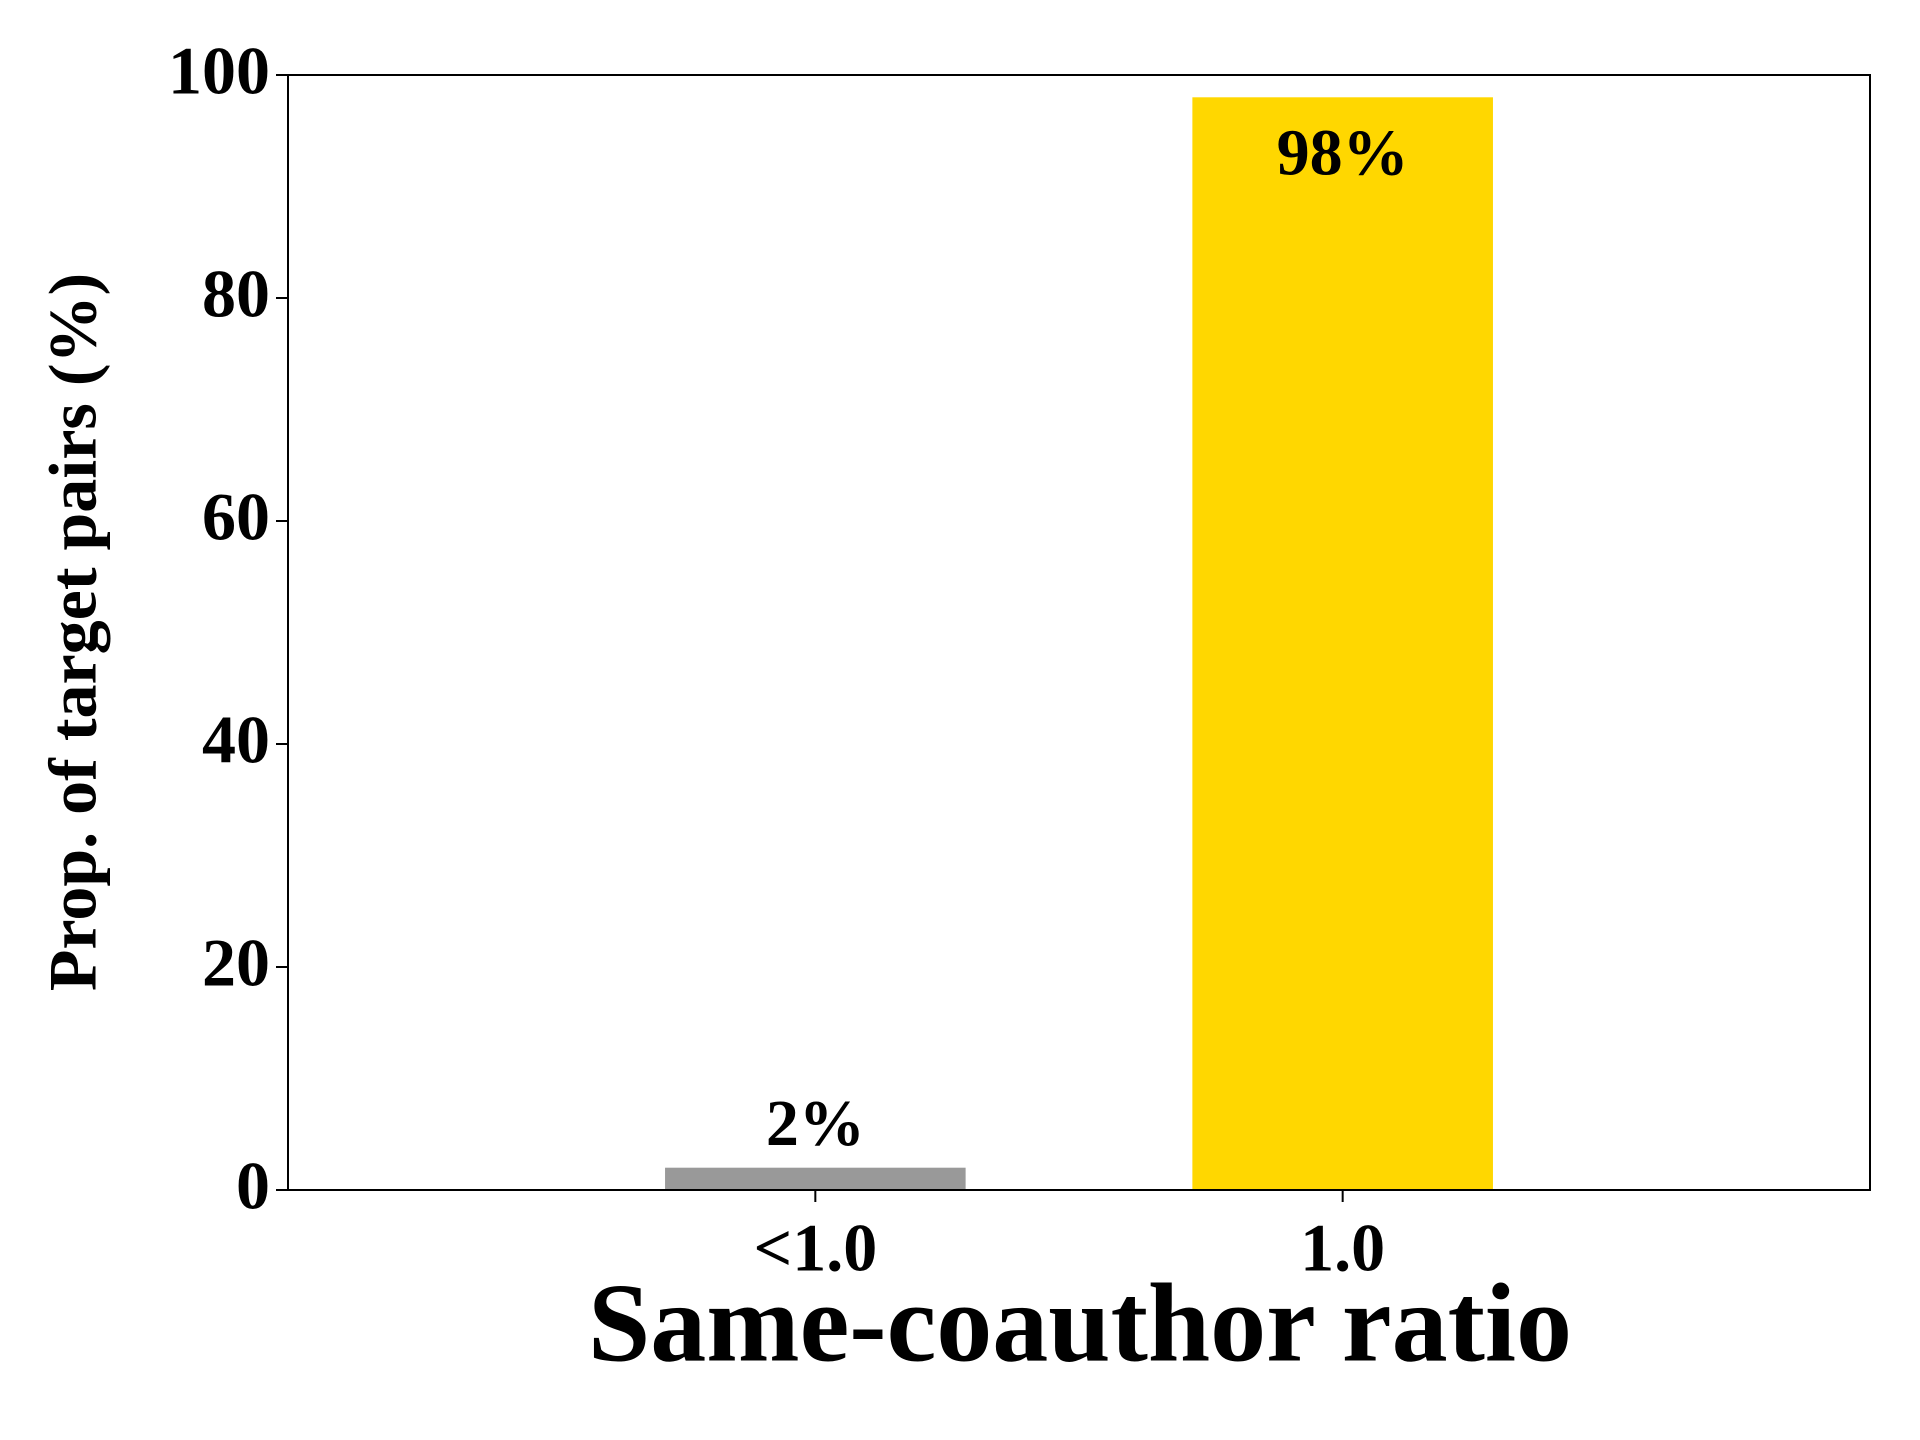  What do you see at coordinates (1080, 1324) in the screenshot?
I see `x-axis-label: Same-coauthor ratio` at bounding box center [1080, 1324].